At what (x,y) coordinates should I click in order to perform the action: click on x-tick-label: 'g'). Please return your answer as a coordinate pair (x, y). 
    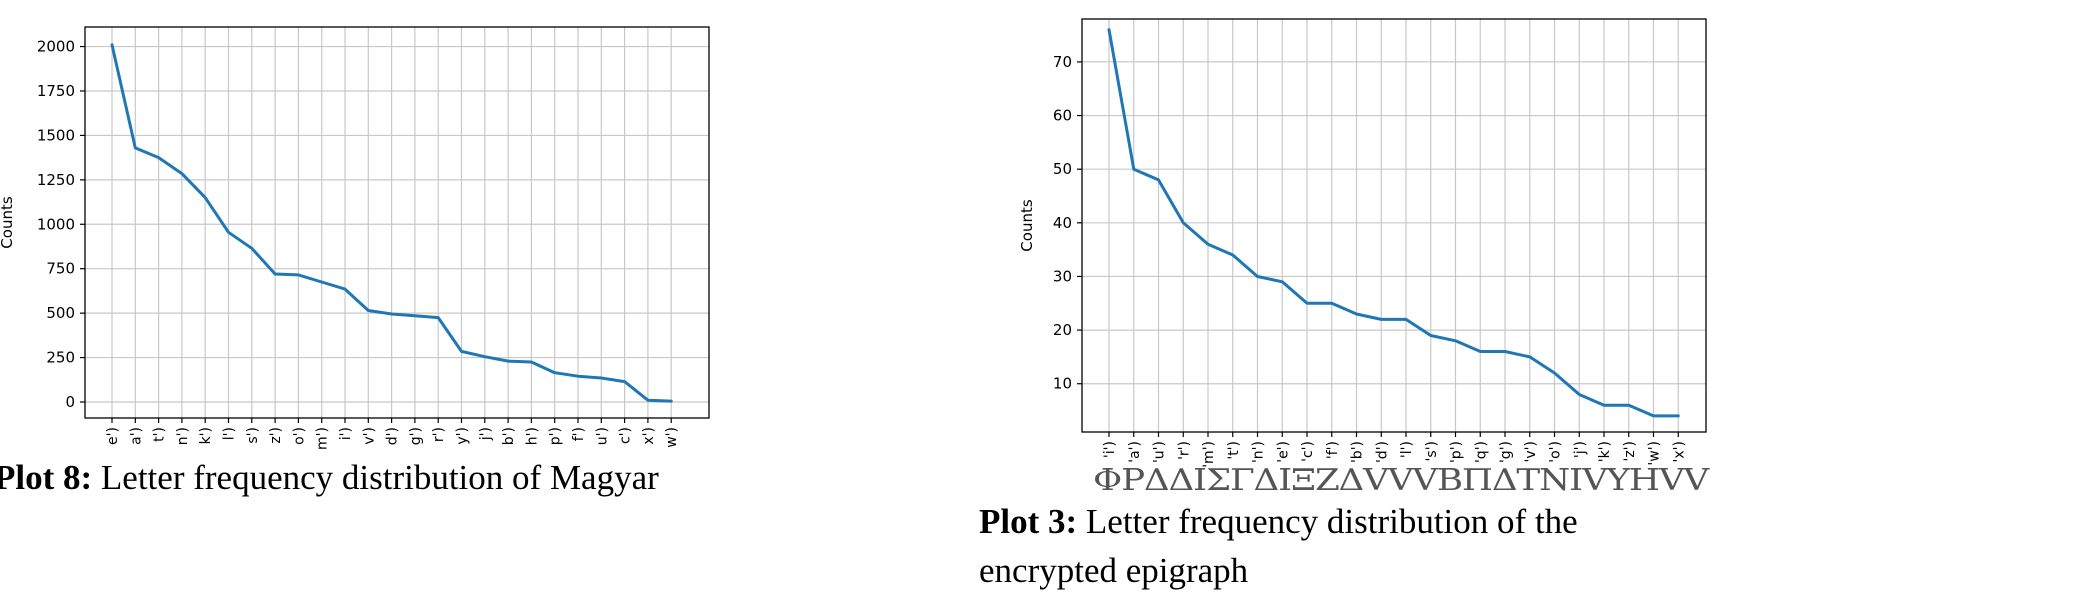
    Looking at the image, I should click on (1506, 452).